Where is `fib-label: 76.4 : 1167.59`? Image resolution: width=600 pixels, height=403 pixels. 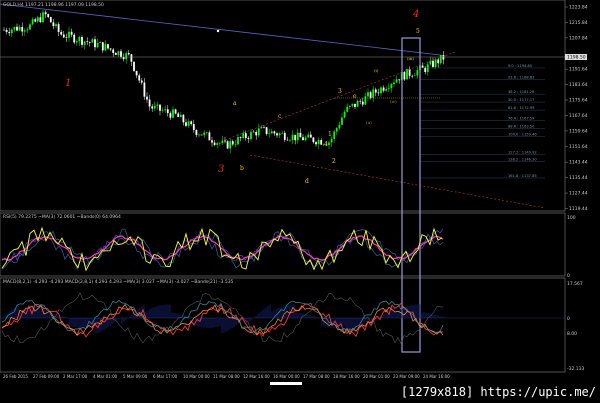
fib-label: 76.4 : 1167.59 is located at coordinates (521, 119).